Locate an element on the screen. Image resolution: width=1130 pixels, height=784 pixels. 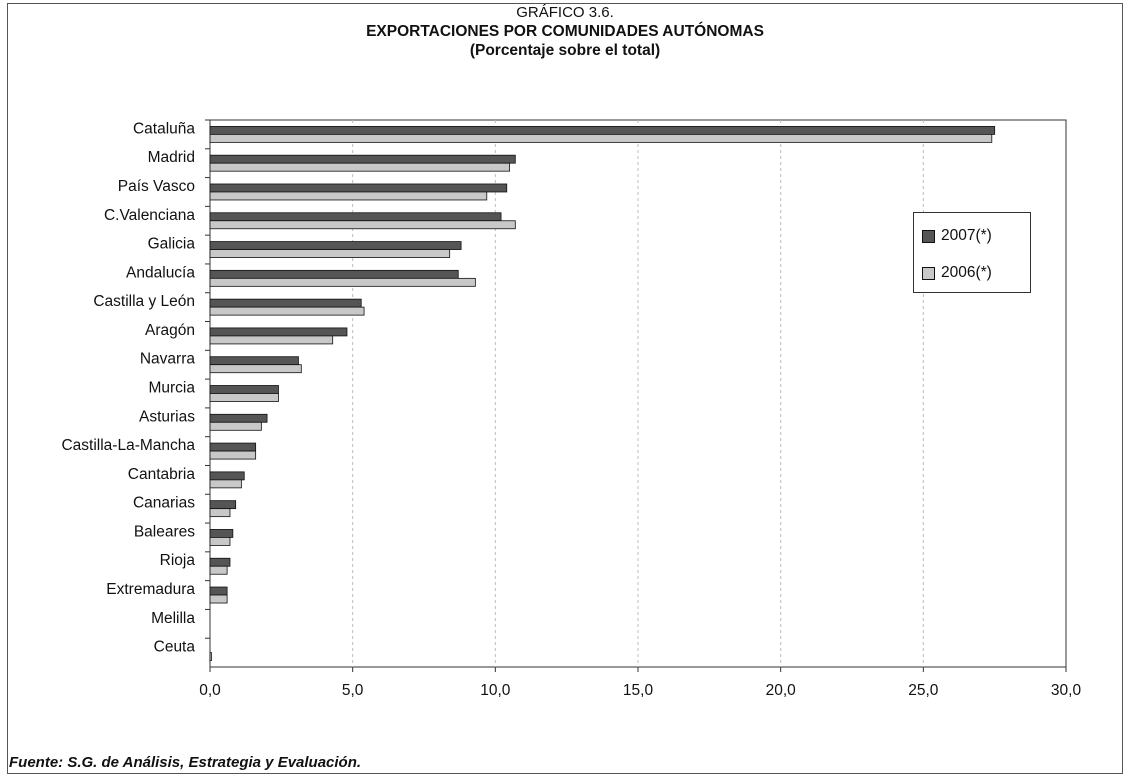
legend-swatch-2007 is located at coordinates (928, 236).